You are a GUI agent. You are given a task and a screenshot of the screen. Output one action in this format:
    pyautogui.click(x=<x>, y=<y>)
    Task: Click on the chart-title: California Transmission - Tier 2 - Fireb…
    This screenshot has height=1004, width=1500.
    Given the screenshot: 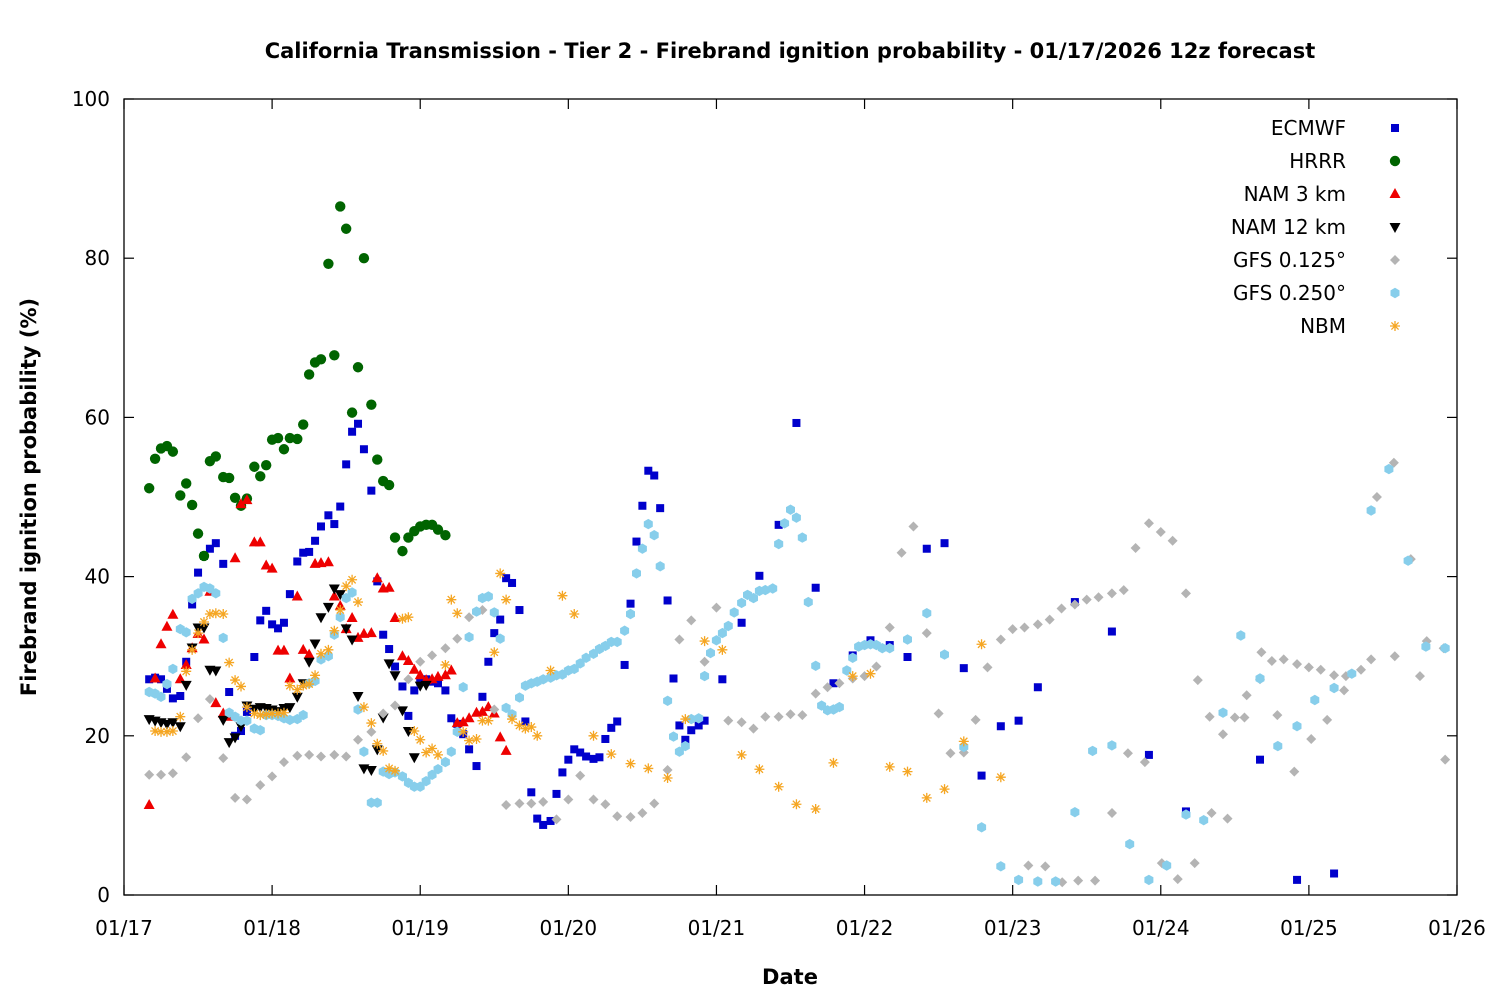 What is the action you would take?
    pyautogui.click(x=790, y=51)
    